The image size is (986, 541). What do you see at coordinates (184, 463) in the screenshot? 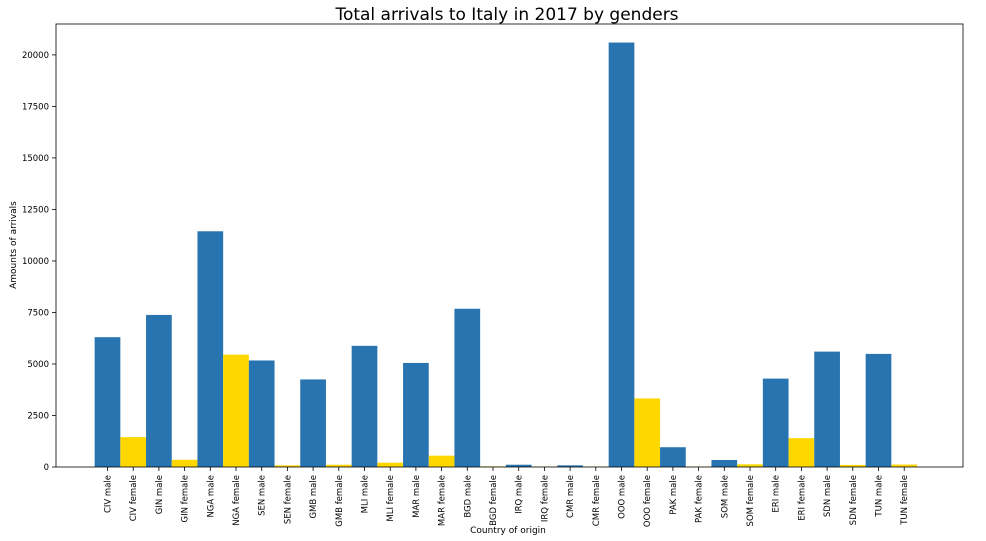
I see `bar-gin-female` at bounding box center [184, 463].